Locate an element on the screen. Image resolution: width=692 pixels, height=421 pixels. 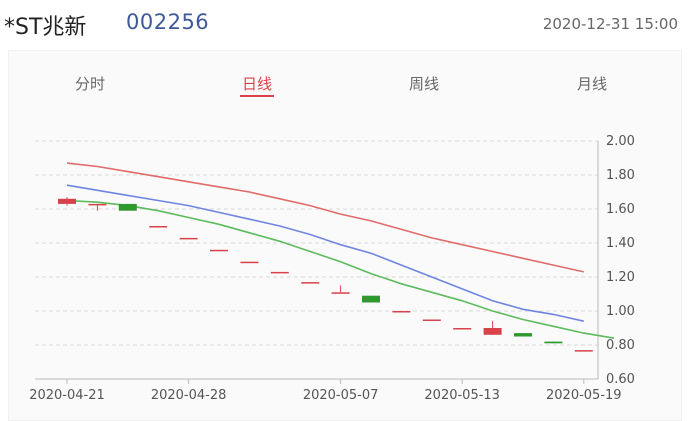
tab-active-underline is located at coordinates (257, 96).